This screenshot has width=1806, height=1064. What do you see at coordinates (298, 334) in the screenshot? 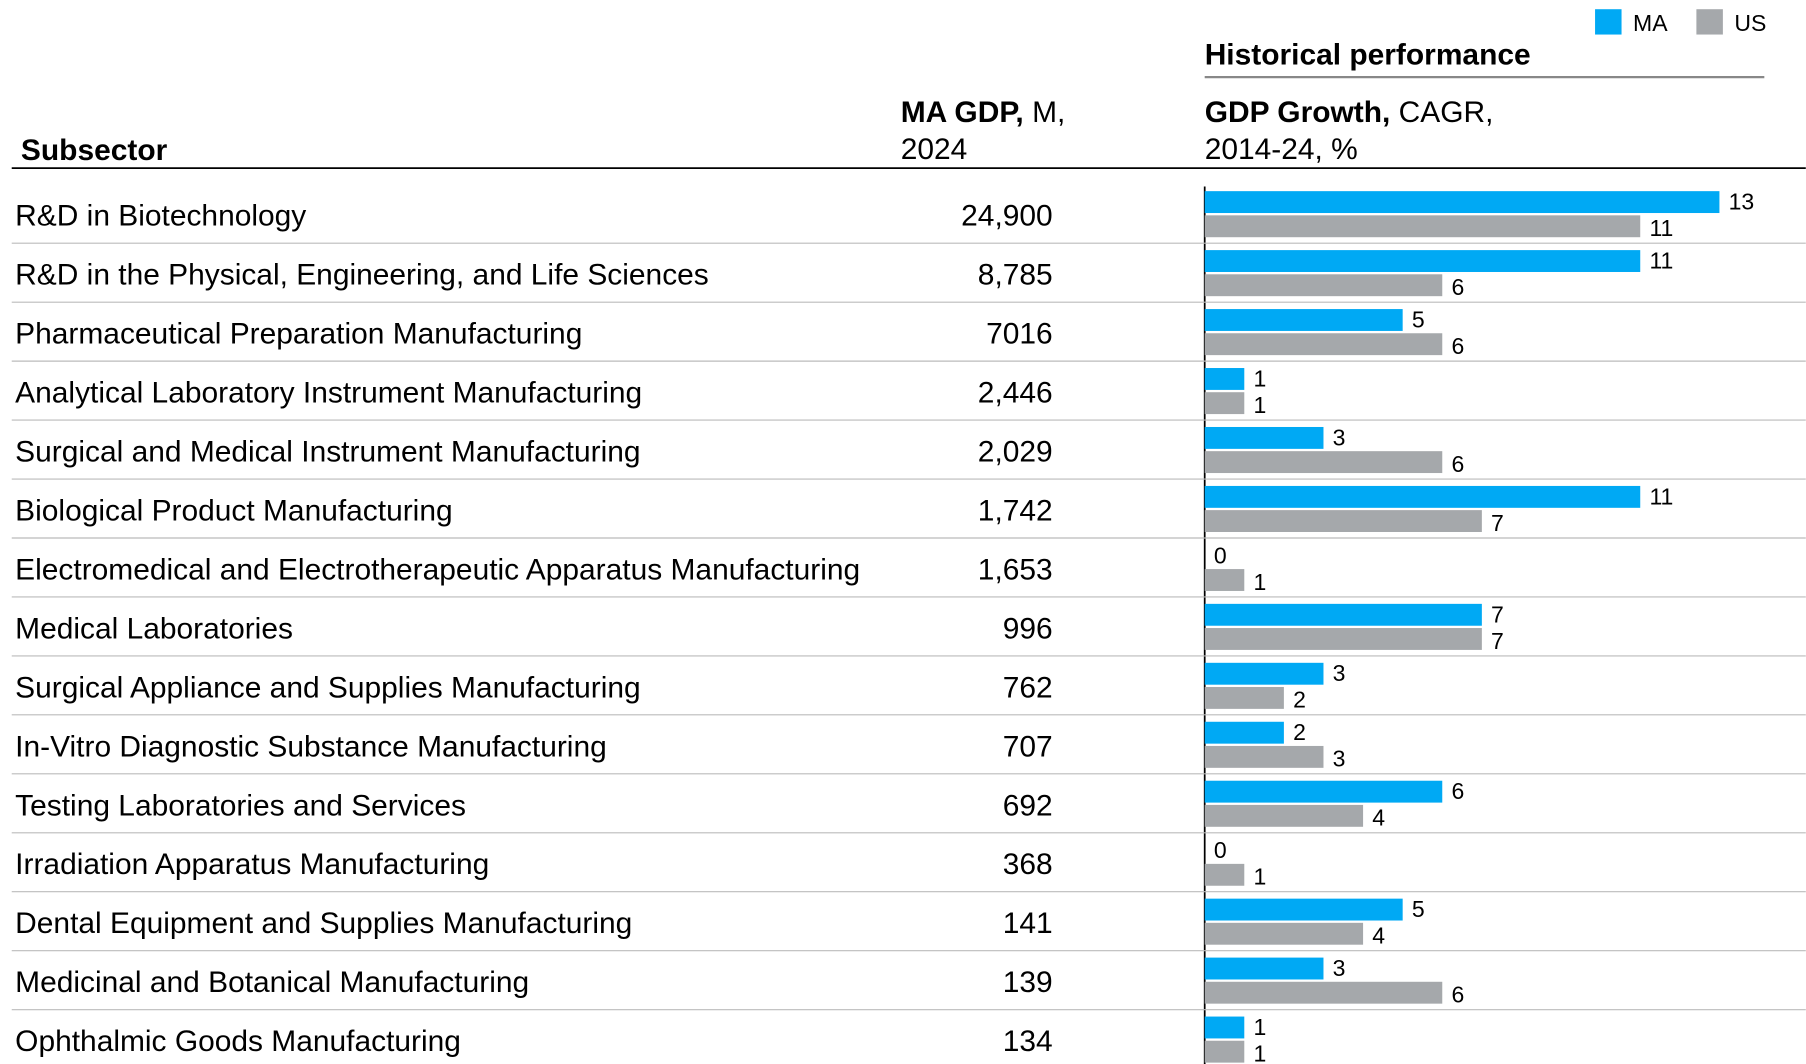
I see `subsector-label: Pharmaceutical Preparation Manufacturing` at bounding box center [298, 334].